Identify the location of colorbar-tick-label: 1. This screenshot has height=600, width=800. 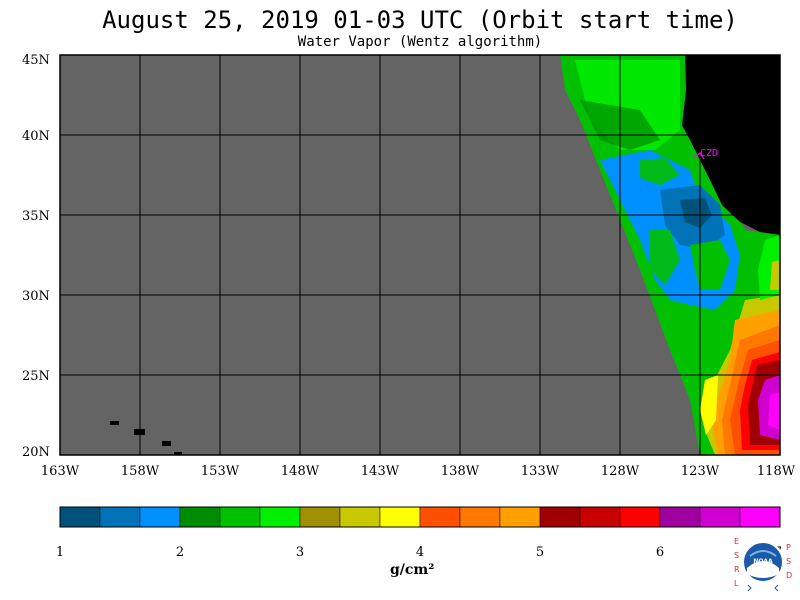
(60, 552).